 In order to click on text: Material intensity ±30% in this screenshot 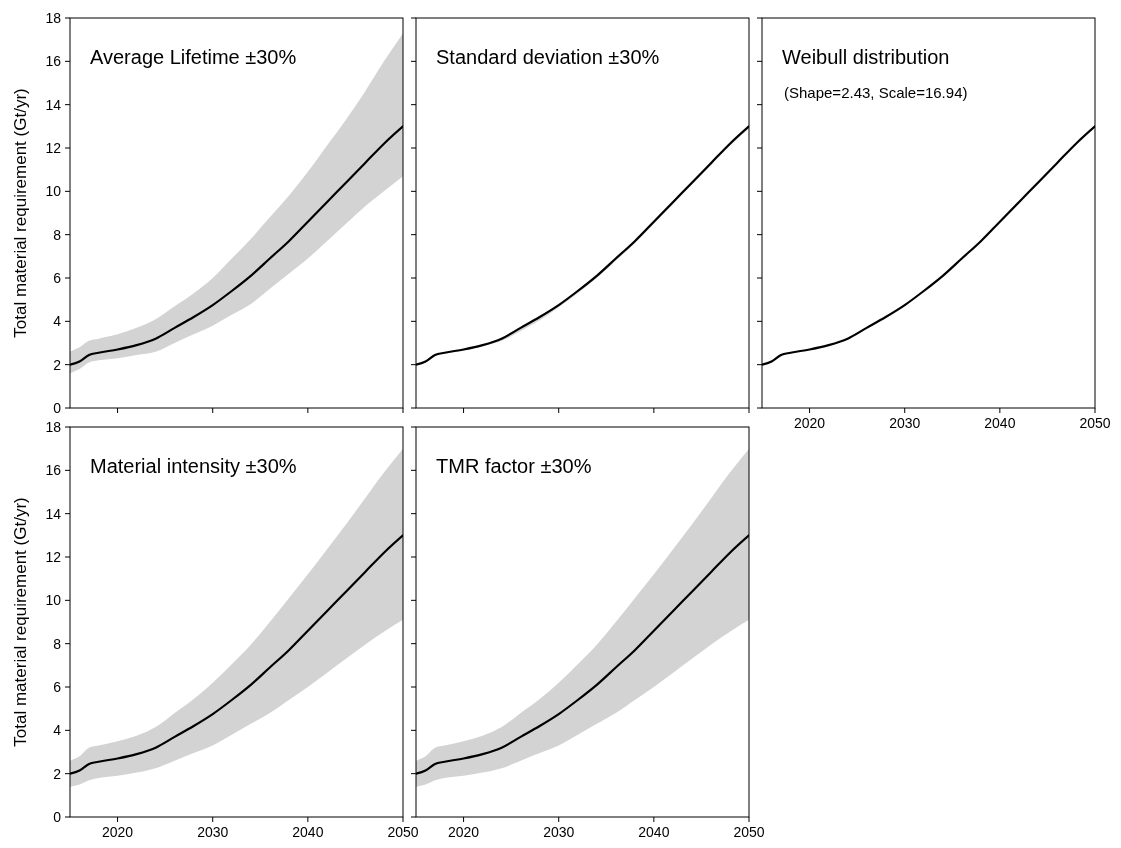, I will do `click(193, 466)`.